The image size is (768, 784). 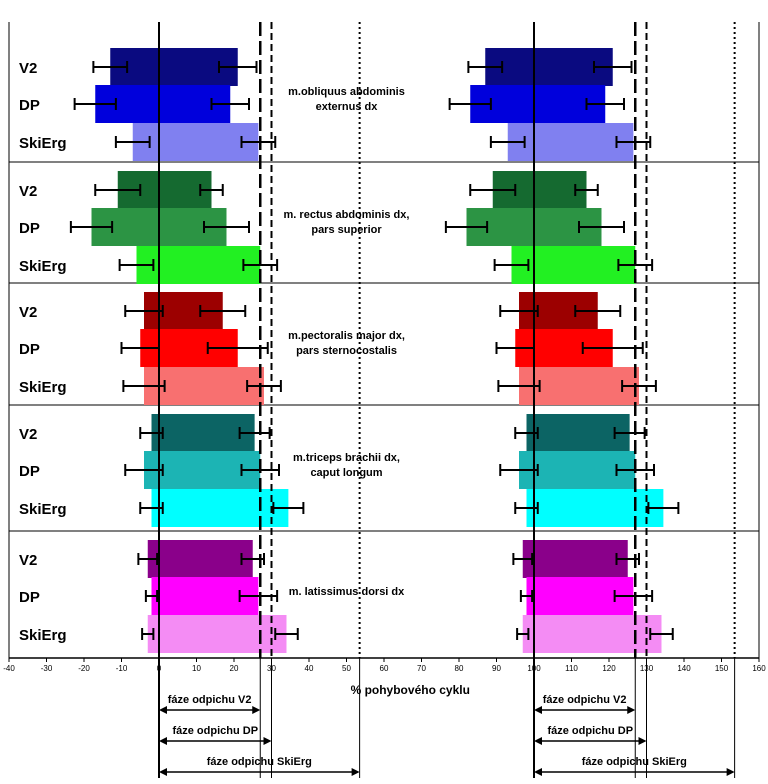 I want to click on x-tick-label: 10, so click(x=196, y=668).